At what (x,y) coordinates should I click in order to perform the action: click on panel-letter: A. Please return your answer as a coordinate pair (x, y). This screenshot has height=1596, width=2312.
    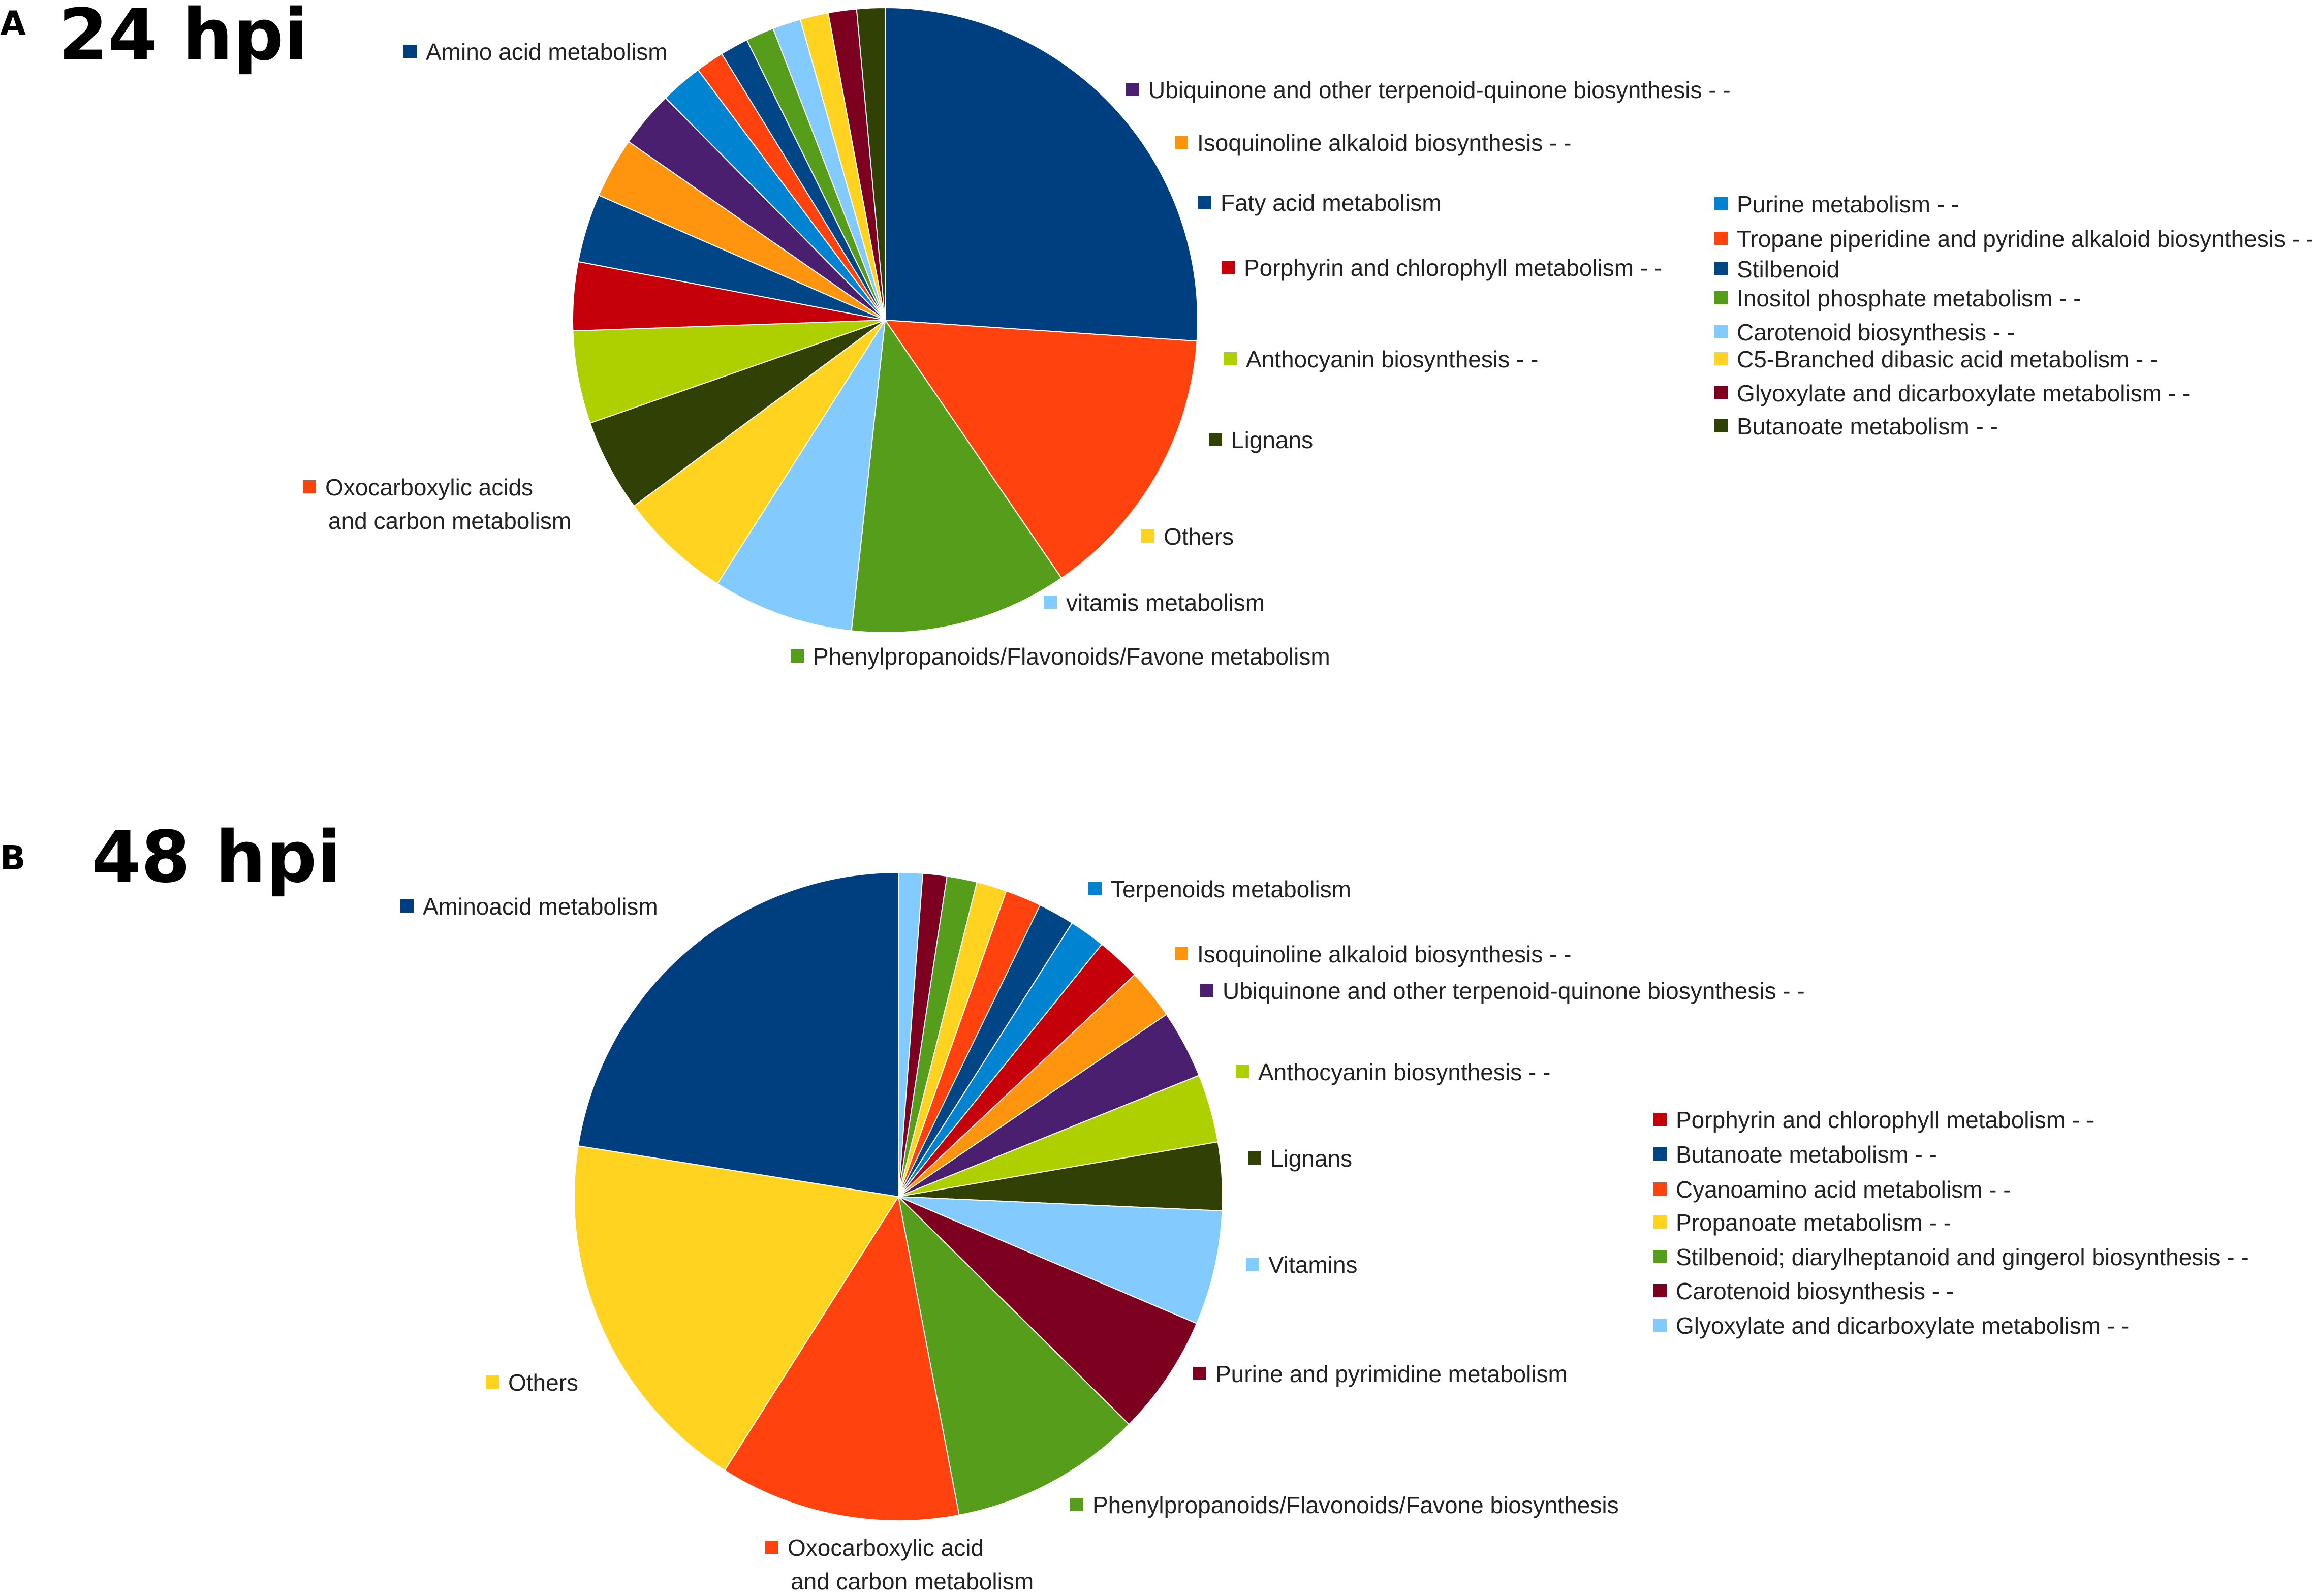
    Looking at the image, I should click on (13, 23).